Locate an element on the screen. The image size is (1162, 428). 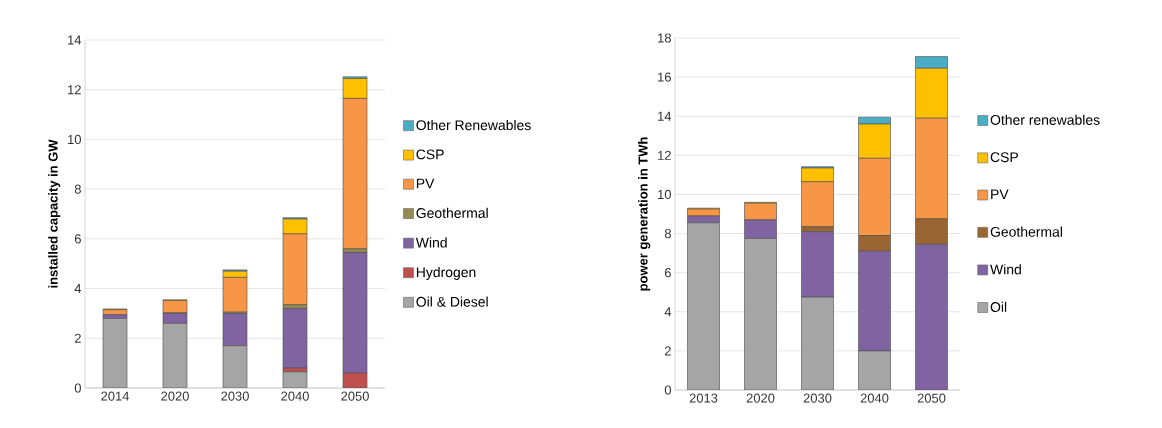
y-tick-label: 18 is located at coordinates (664, 38).